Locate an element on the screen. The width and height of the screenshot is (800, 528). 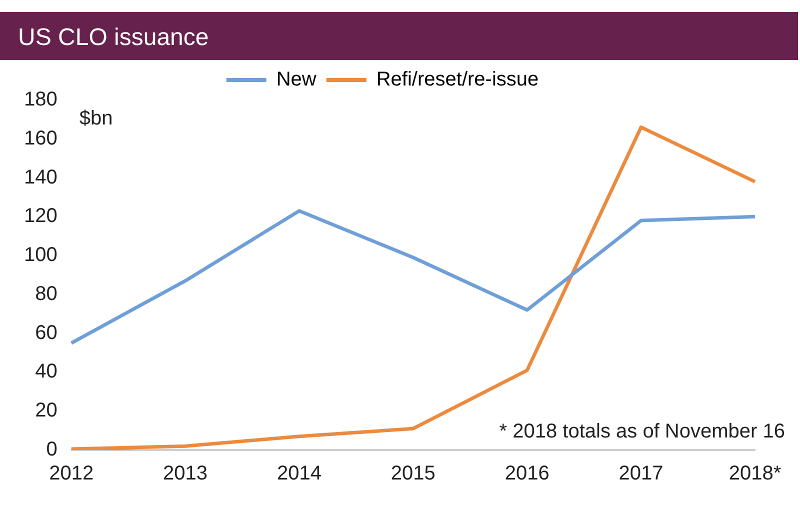
x-tick-label: 2018* is located at coordinates (755, 473).